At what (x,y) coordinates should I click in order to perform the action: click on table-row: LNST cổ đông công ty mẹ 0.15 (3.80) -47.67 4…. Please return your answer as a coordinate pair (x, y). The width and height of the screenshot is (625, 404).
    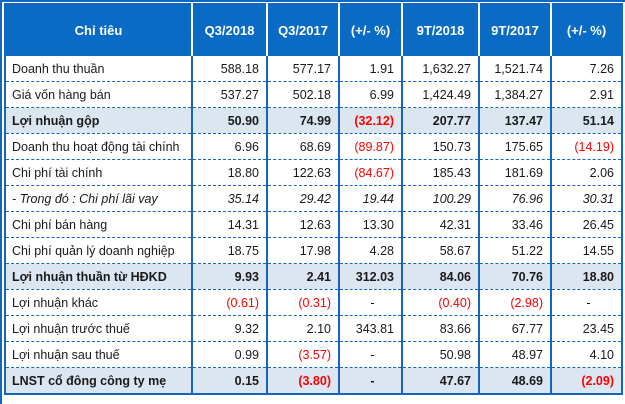
    Looking at the image, I should click on (313, 380).